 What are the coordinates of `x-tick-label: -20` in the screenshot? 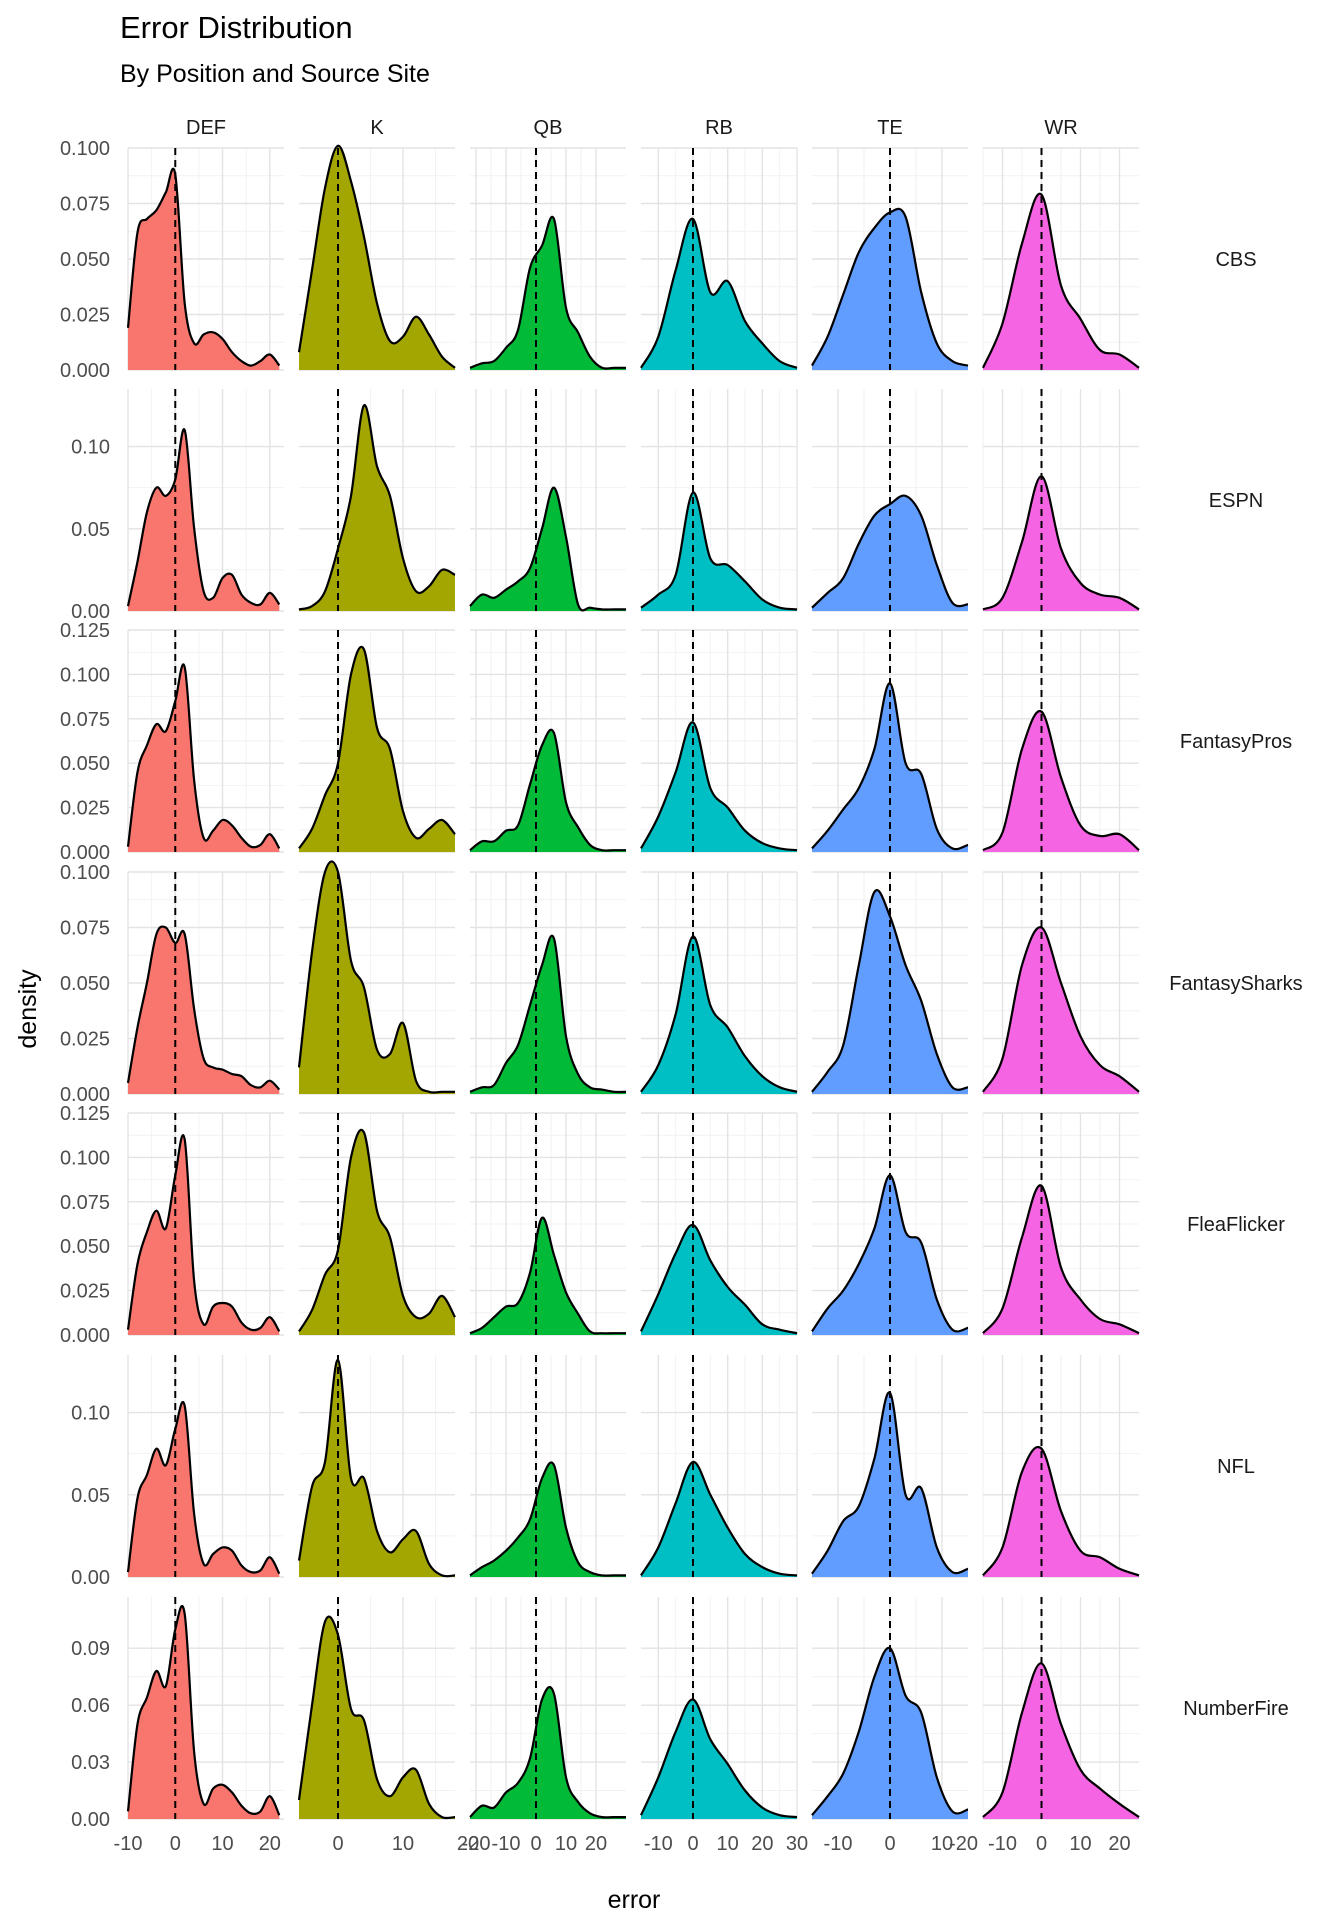 It's located at (963, 1844).